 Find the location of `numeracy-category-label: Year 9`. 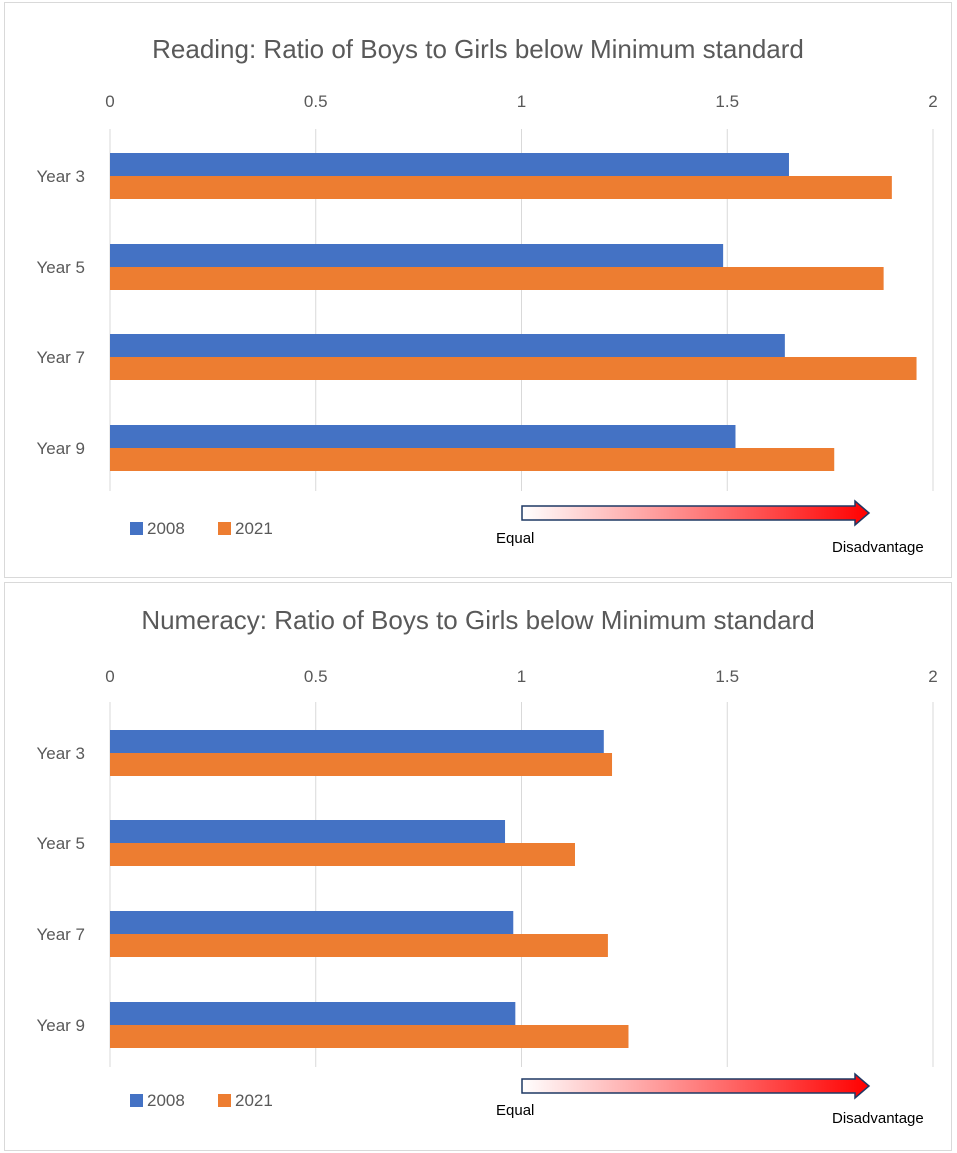

numeracy-category-label: Year 9 is located at coordinates (60, 1025).